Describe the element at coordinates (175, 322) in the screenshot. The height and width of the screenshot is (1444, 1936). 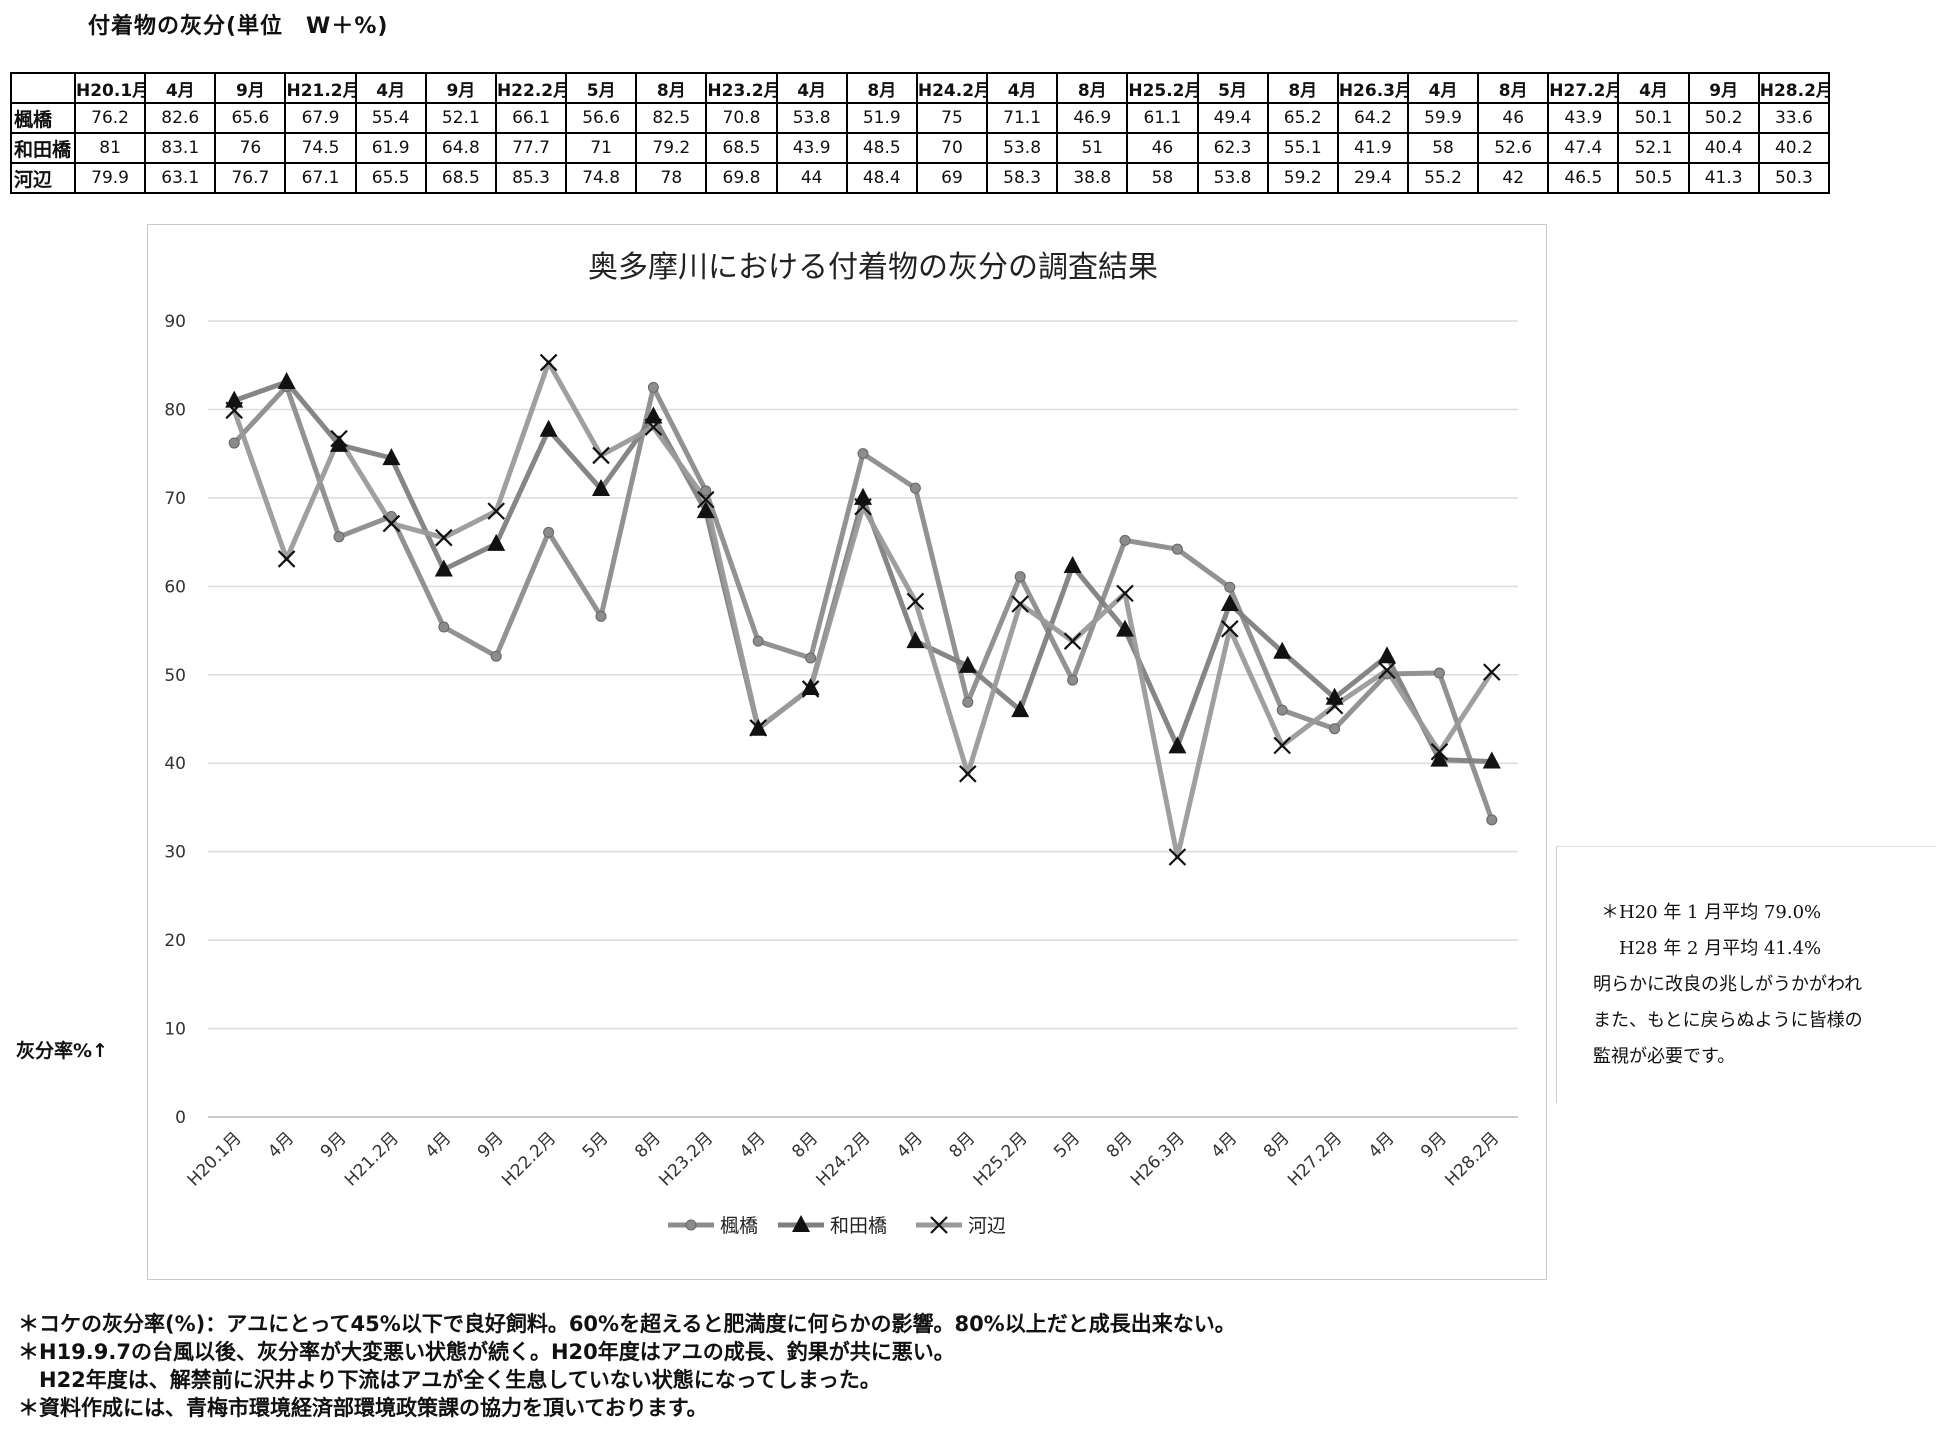
I see `y-tick-label: 90` at that location.